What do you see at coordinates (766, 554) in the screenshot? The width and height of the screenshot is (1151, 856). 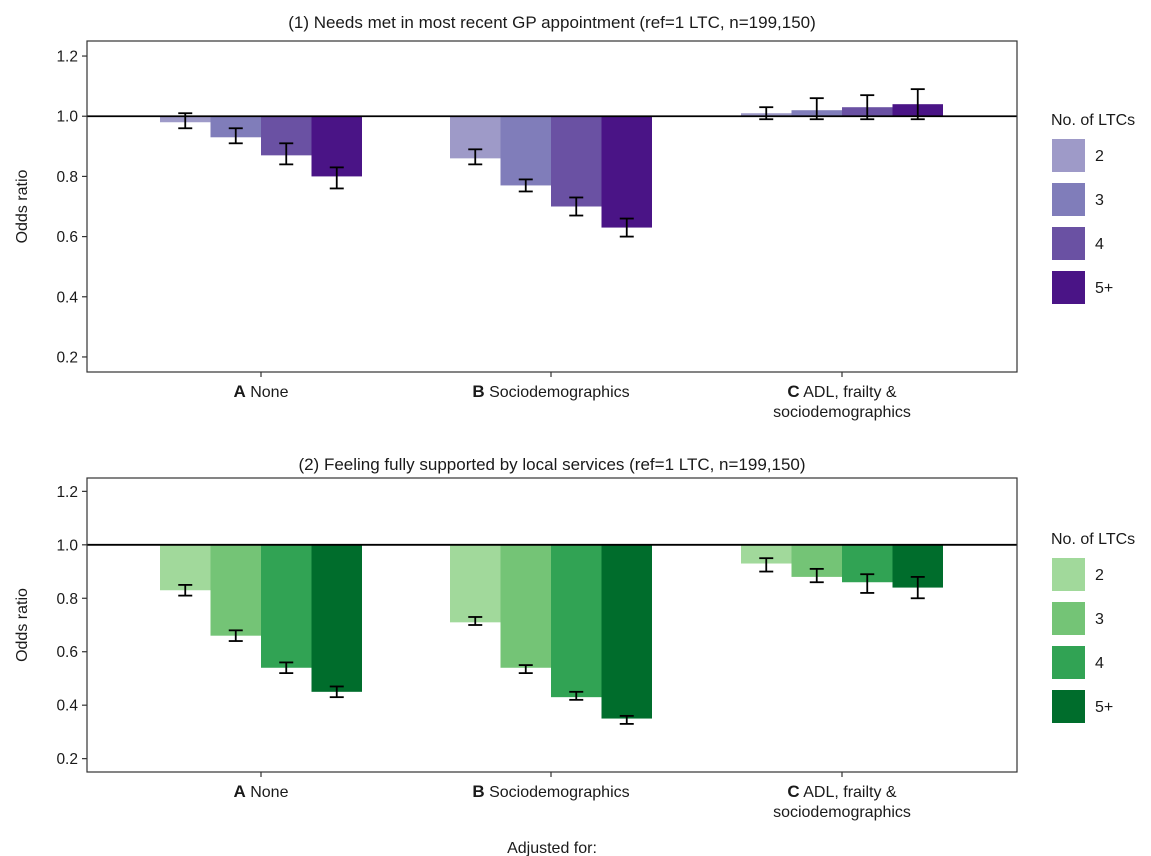 I see `bar-2-c` at bounding box center [766, 554].